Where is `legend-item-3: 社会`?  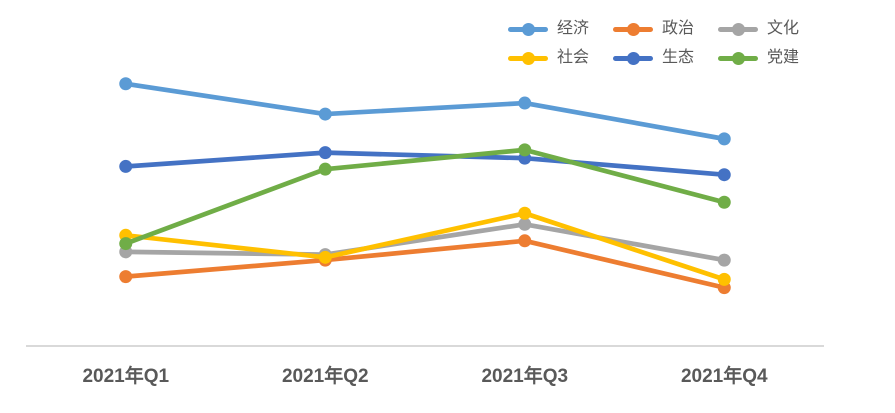
legend-item-3: 社会 is located at coordinates (548, 58).